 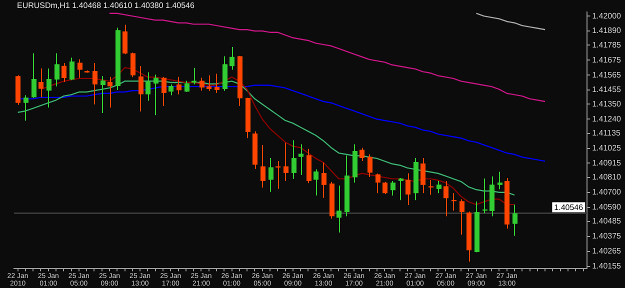 What do you see at coordinates (607, 265) in the screenshot?
I see `y-tick-label: 1.40155` at bounding box center [607, 265].